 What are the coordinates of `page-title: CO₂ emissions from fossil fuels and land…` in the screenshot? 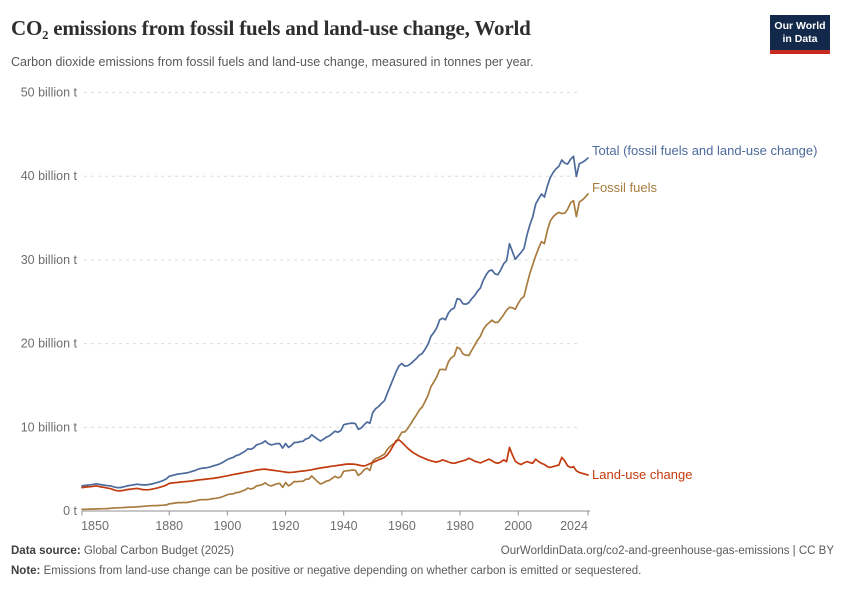 It's located at (271, 28).